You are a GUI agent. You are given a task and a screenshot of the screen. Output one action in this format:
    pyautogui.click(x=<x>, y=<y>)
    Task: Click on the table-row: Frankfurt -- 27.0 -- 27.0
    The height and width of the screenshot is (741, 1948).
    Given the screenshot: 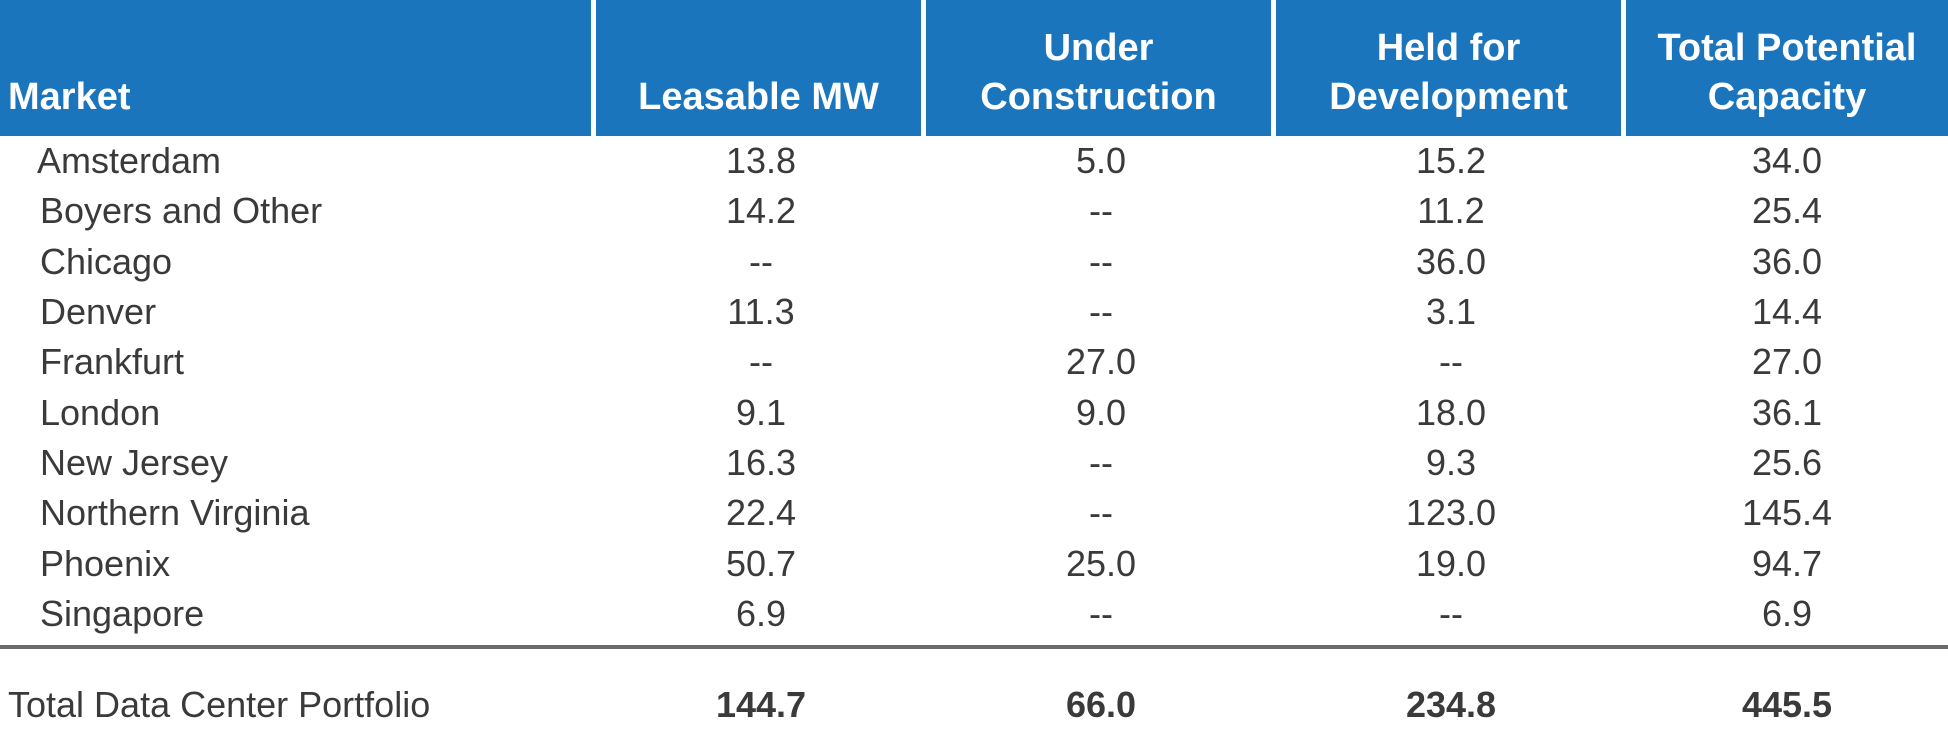 What is the action you would take?
    pyautogui.click(x=974, y=362)
    